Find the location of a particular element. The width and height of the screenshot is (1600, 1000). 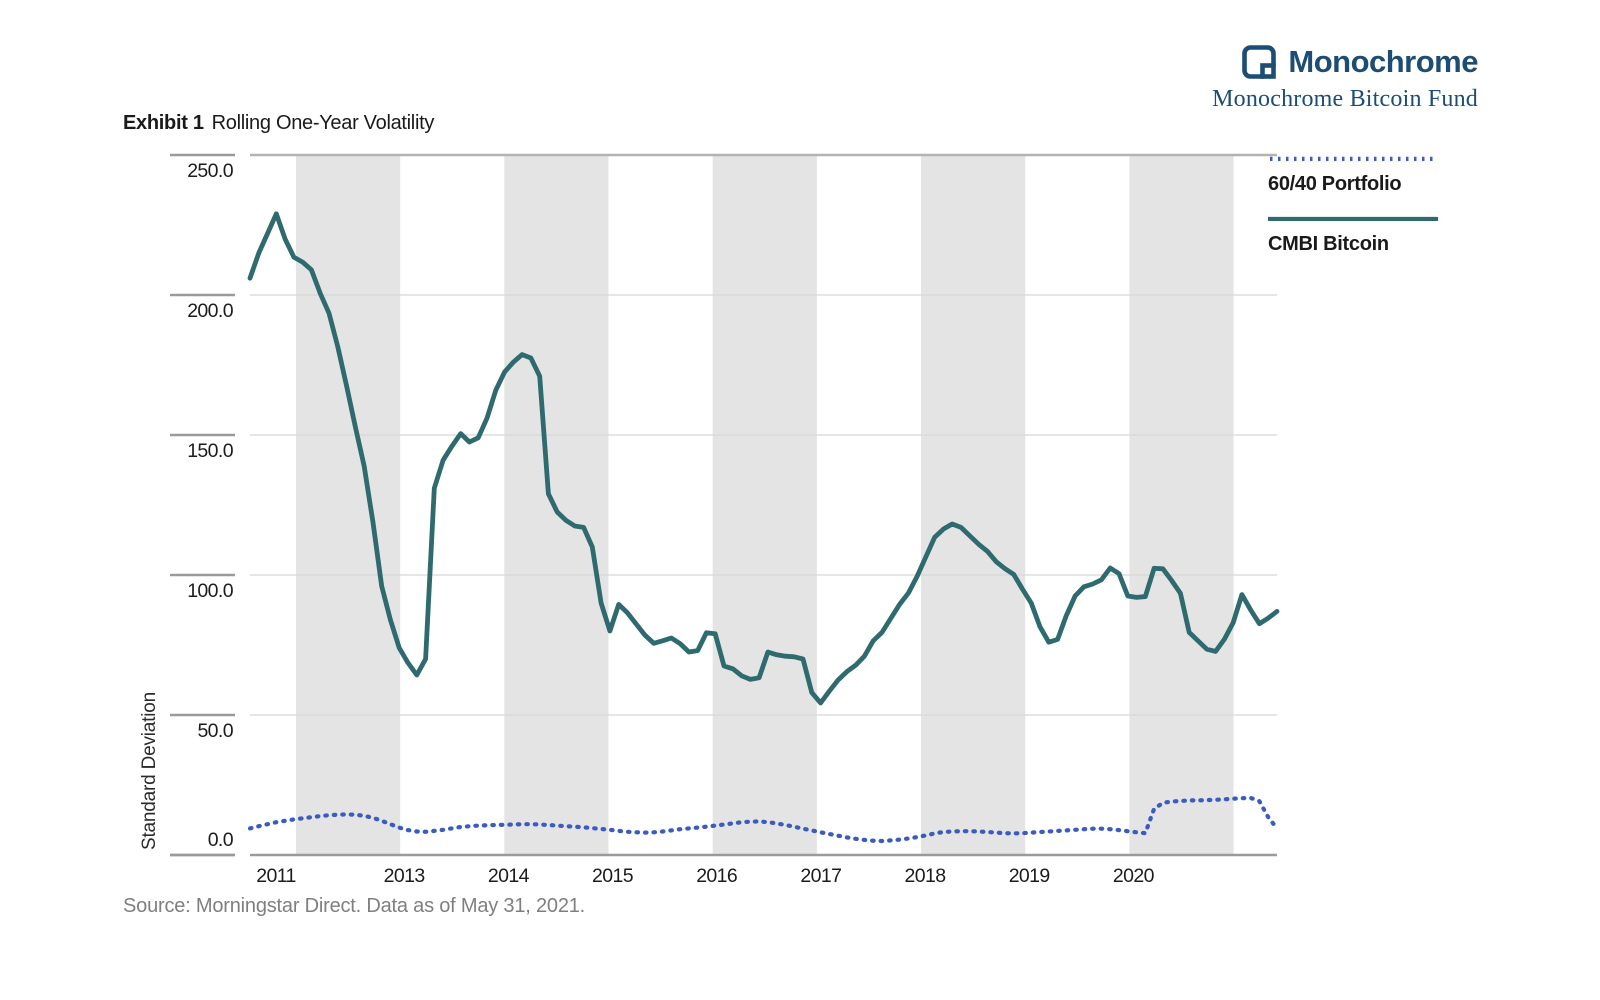

legend-item-6040-label: 60/40 Portfolio is located at coordinates (1335, 184).